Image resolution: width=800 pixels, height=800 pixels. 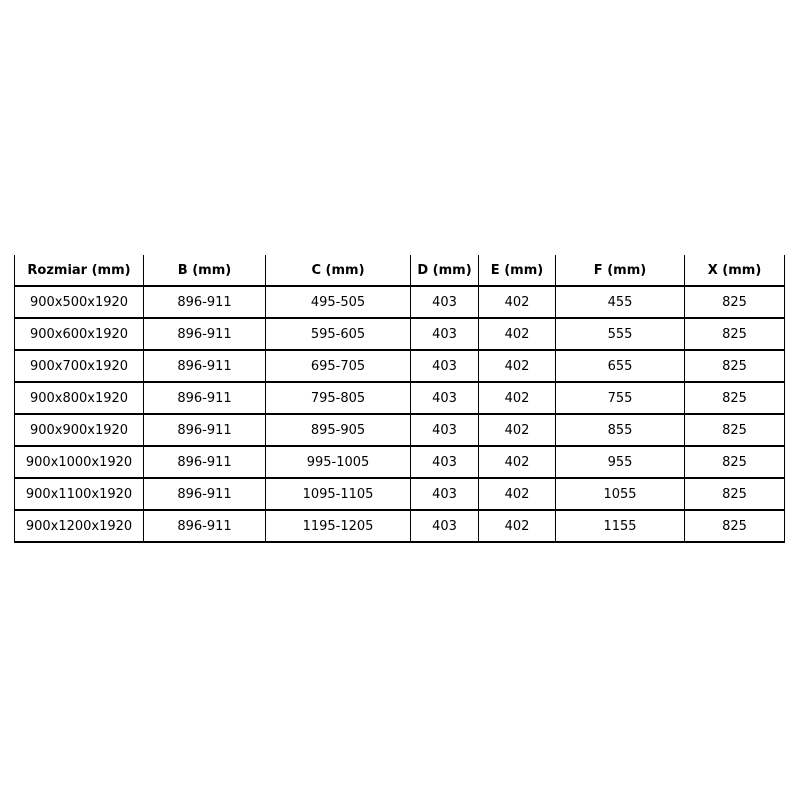 I want to click on column-header-5: F (mm), so click(x=620, y=271).